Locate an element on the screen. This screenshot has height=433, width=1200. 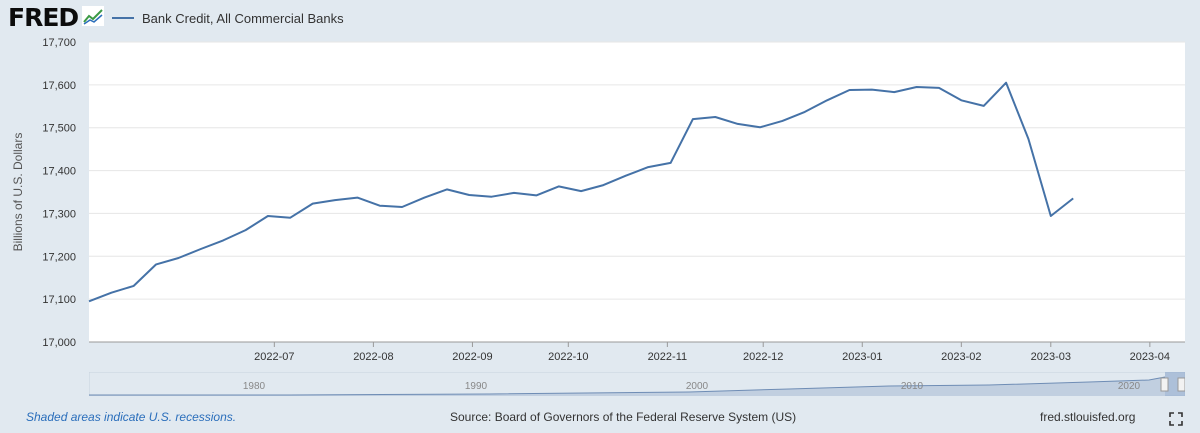
navigator-year-label: 2010 is located at coordinates (912, 386).